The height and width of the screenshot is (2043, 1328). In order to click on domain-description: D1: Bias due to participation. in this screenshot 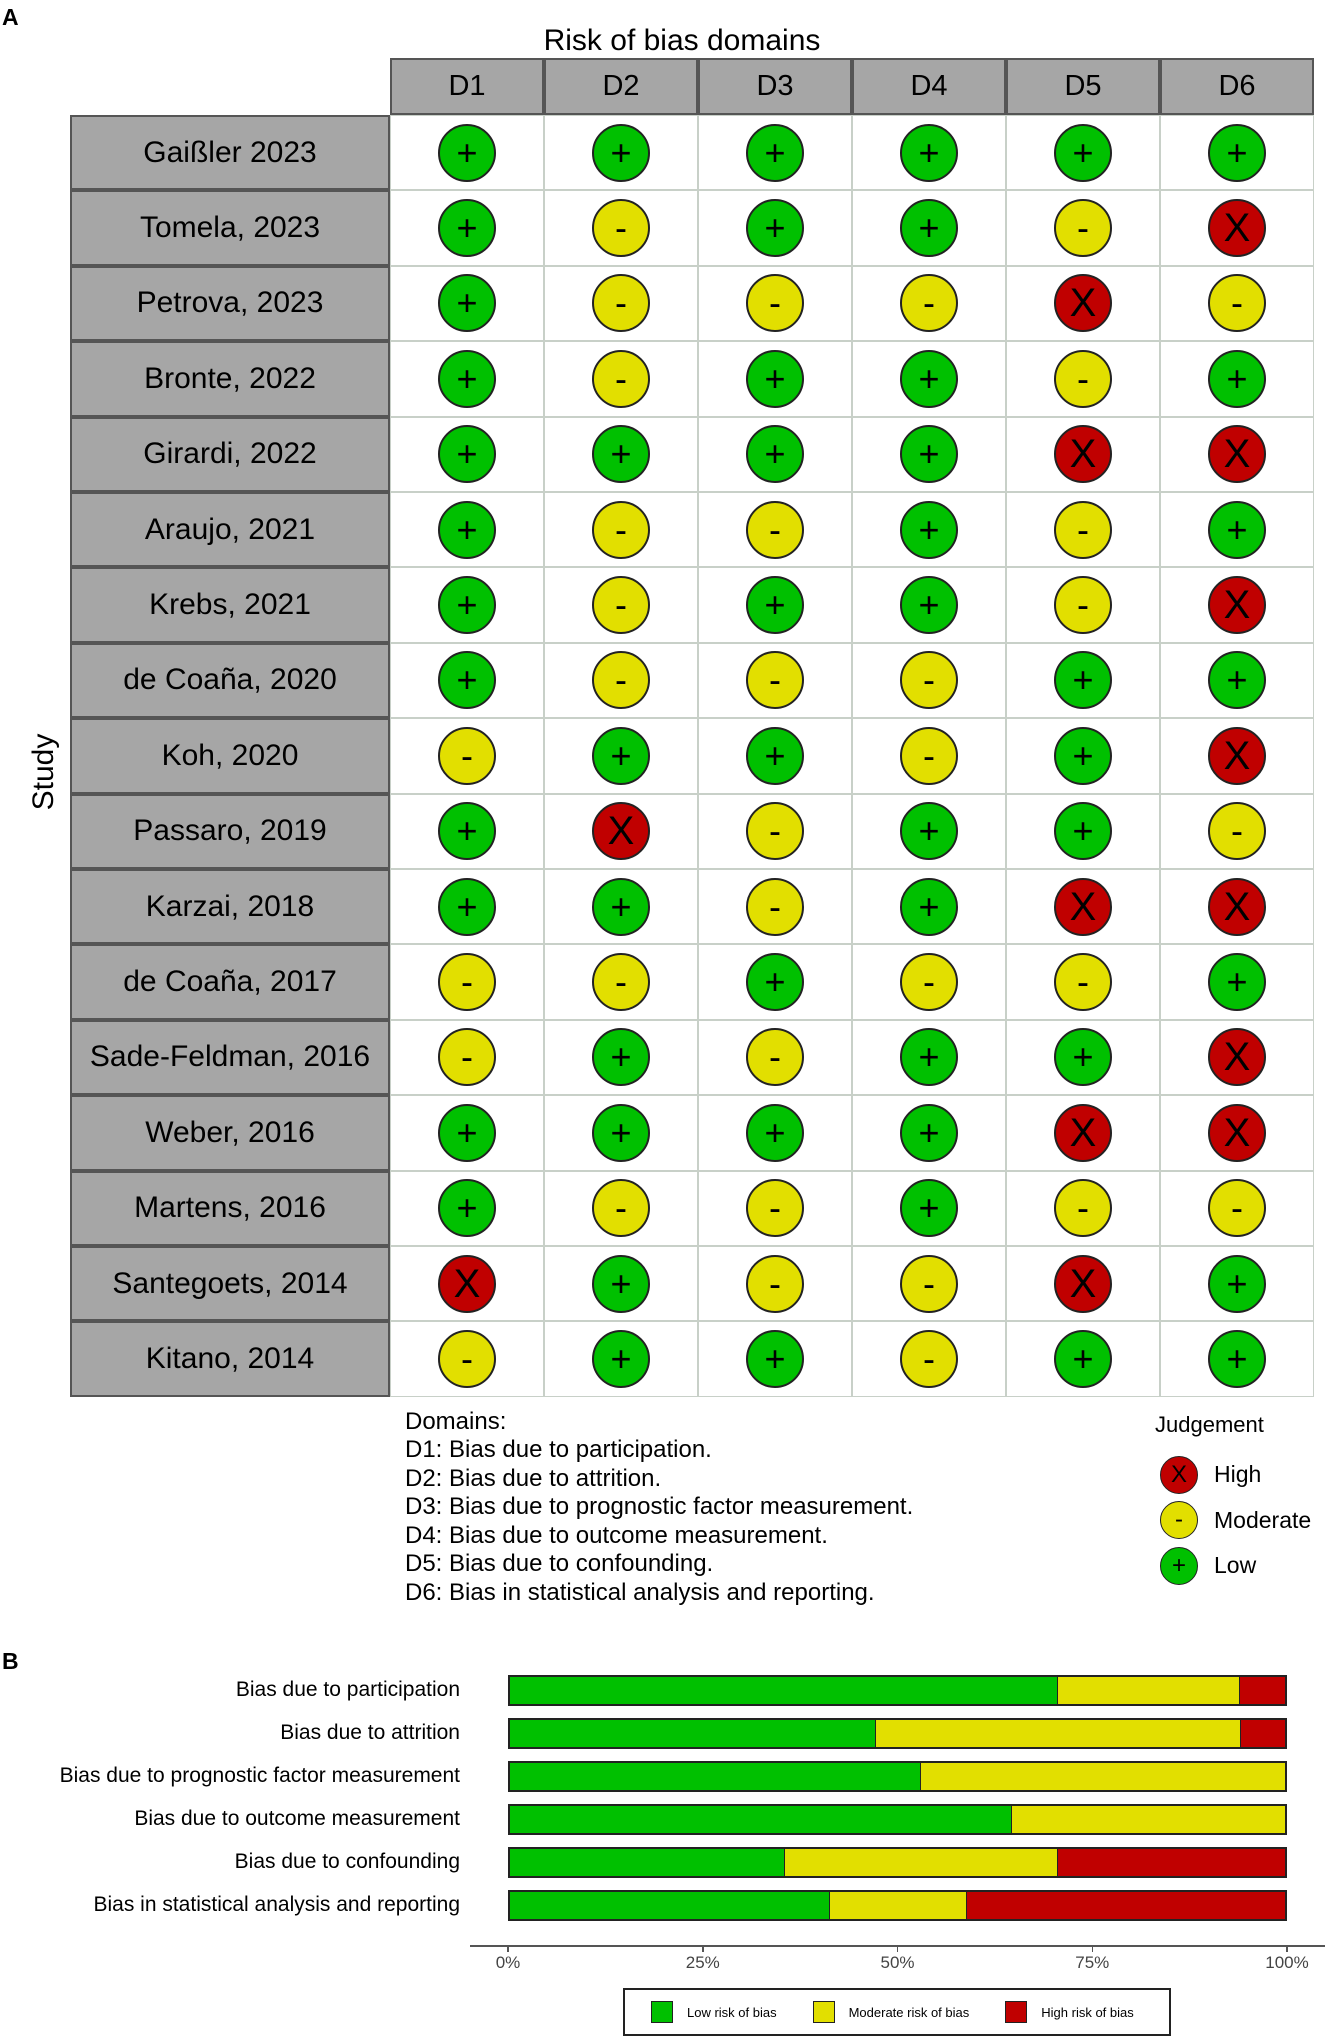, I will do `click(558, 1449)`.